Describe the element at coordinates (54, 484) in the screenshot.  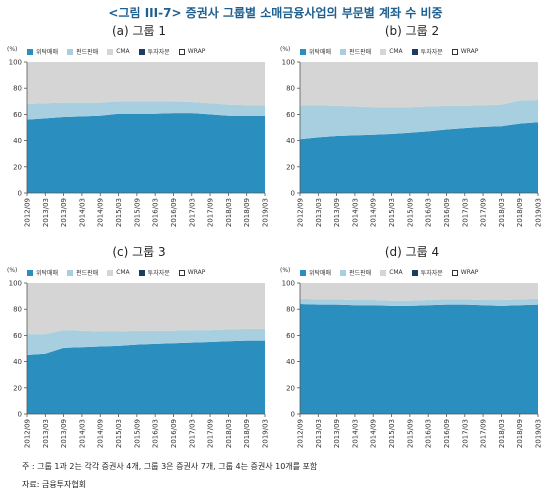
I see `source-note: 자료: 금융투자협회` at that location.